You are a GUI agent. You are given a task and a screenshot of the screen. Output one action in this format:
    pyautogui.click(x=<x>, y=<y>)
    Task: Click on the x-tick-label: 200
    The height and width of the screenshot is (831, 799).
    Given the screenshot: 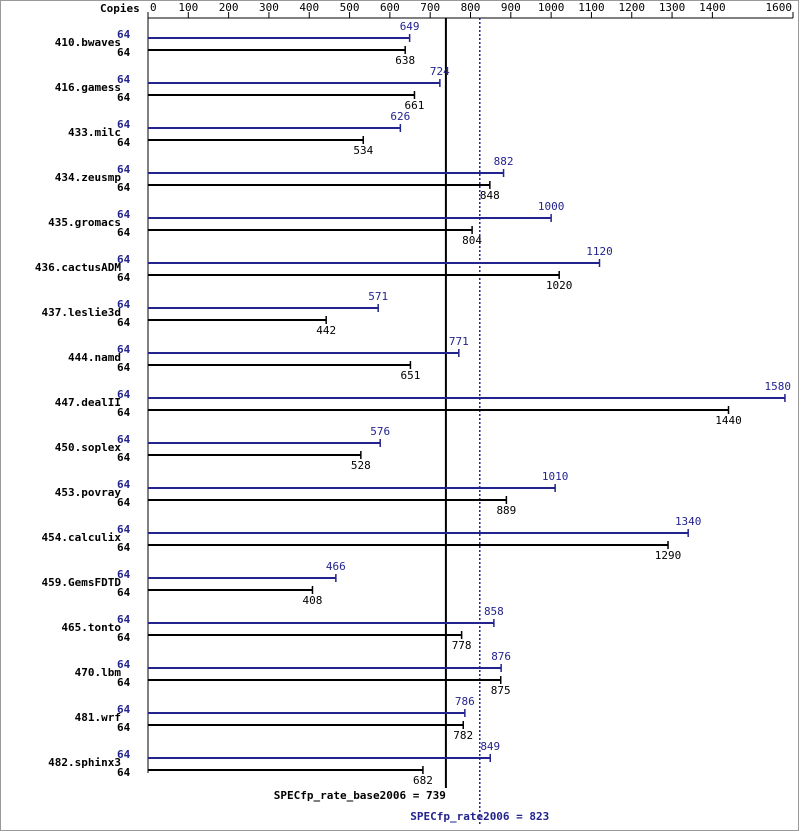 What is the action you would take?
    pyautogui.click(x=229, y=7)
    